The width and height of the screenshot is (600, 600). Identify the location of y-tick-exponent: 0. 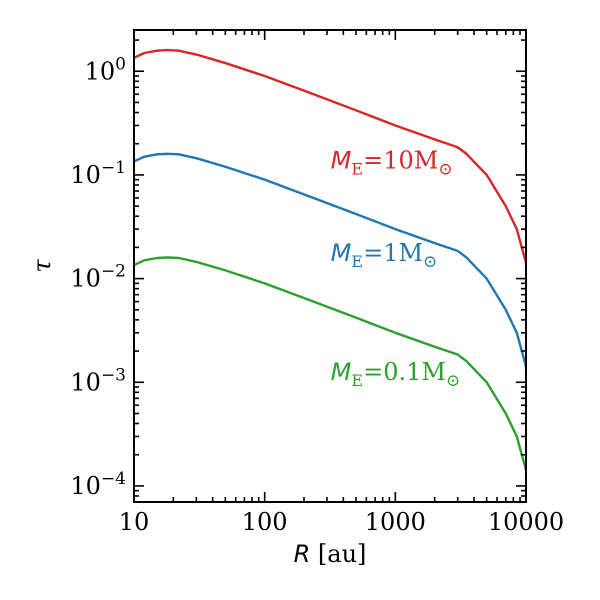
(120, 64).